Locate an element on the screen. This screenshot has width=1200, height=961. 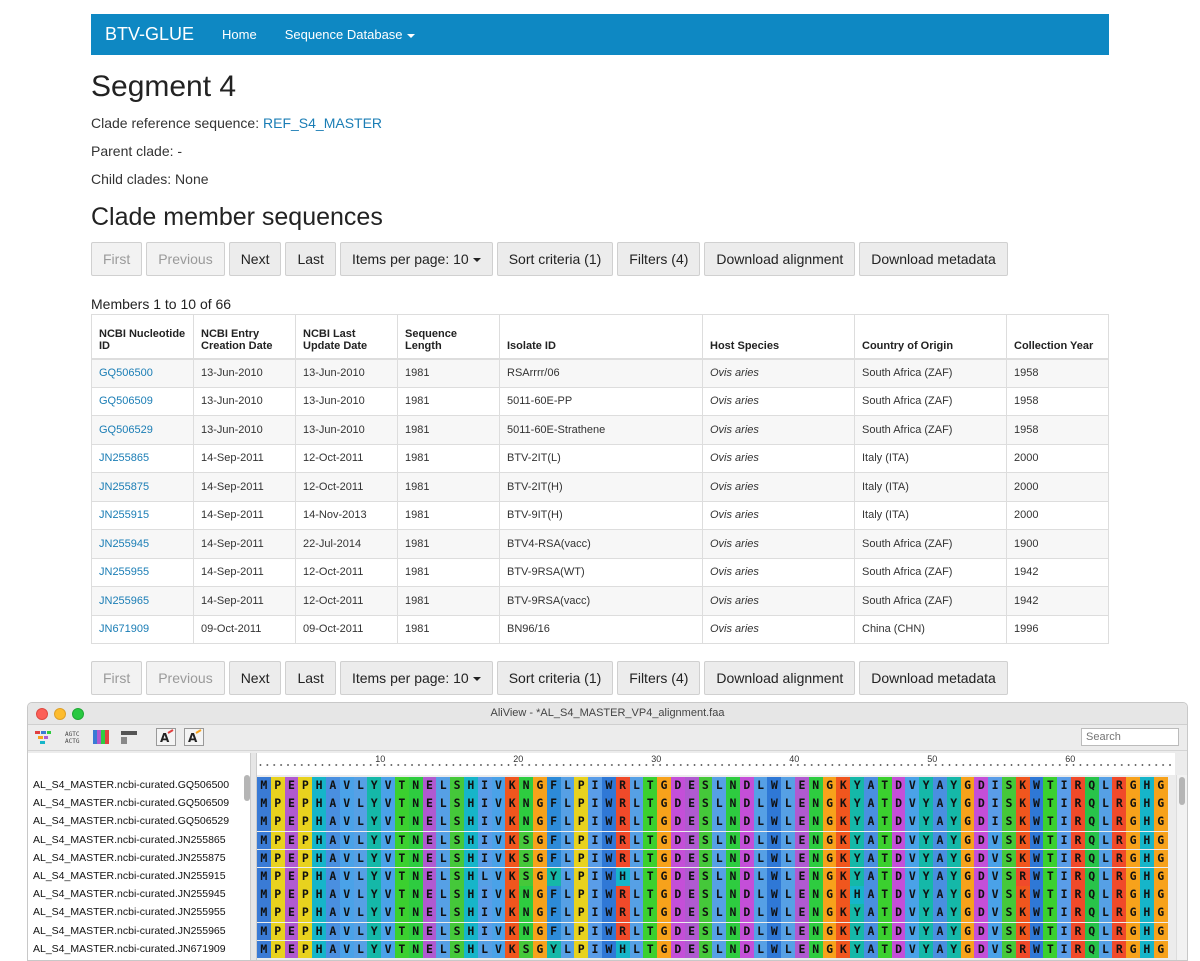
sequence-name: AL_S4_MASTER.ncbi-curated.GQ506509 is located at coordinates (131, 803).